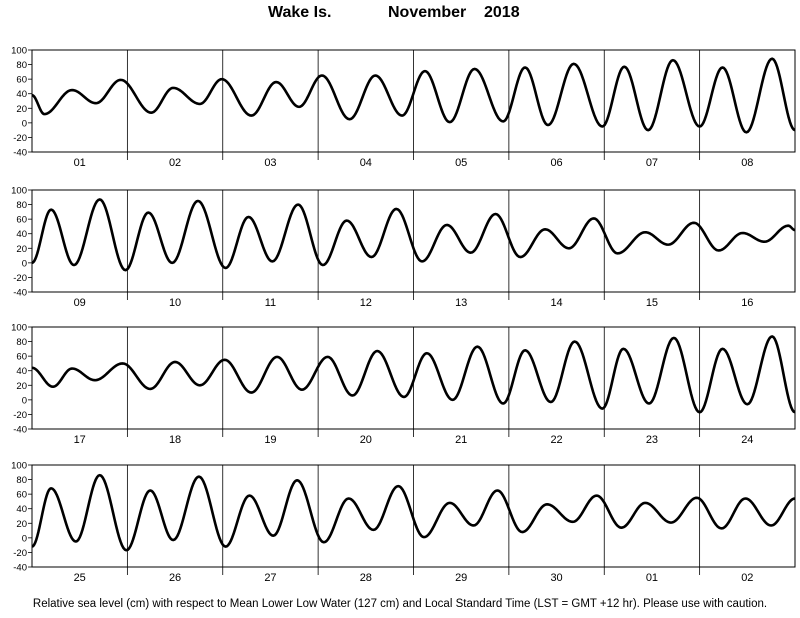  What do you see at coordinates (461, 578) in the screenshot?
I see `day-label: 29` at bounding box center [461, 578].